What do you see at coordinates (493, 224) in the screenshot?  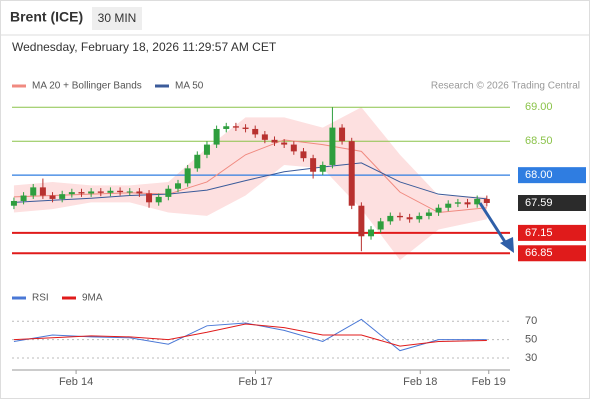 I see `forecast-arrow` at bounding box center [493, 224].